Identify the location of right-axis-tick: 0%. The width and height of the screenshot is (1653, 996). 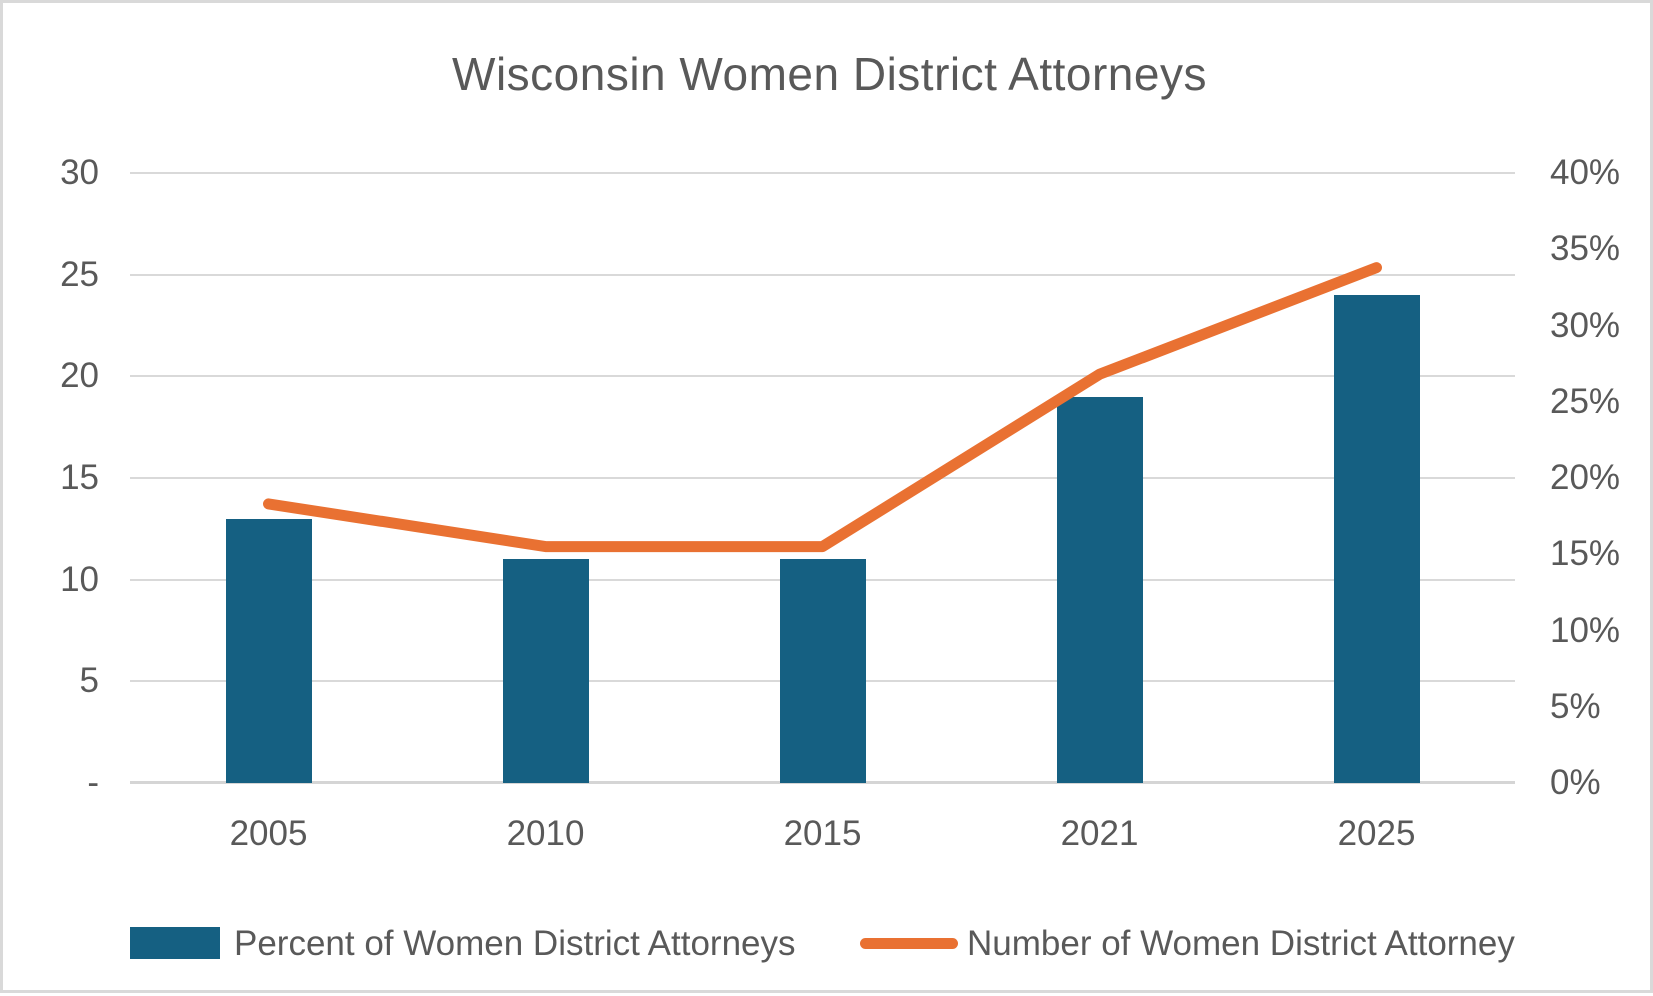
(1575, 782).